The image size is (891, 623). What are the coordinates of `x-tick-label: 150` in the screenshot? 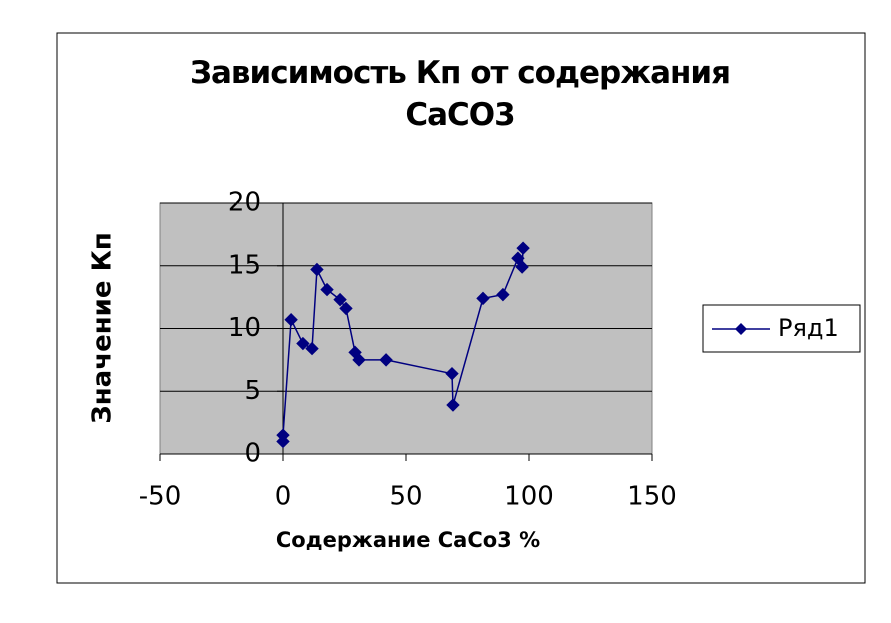 It's located at (652, 497).